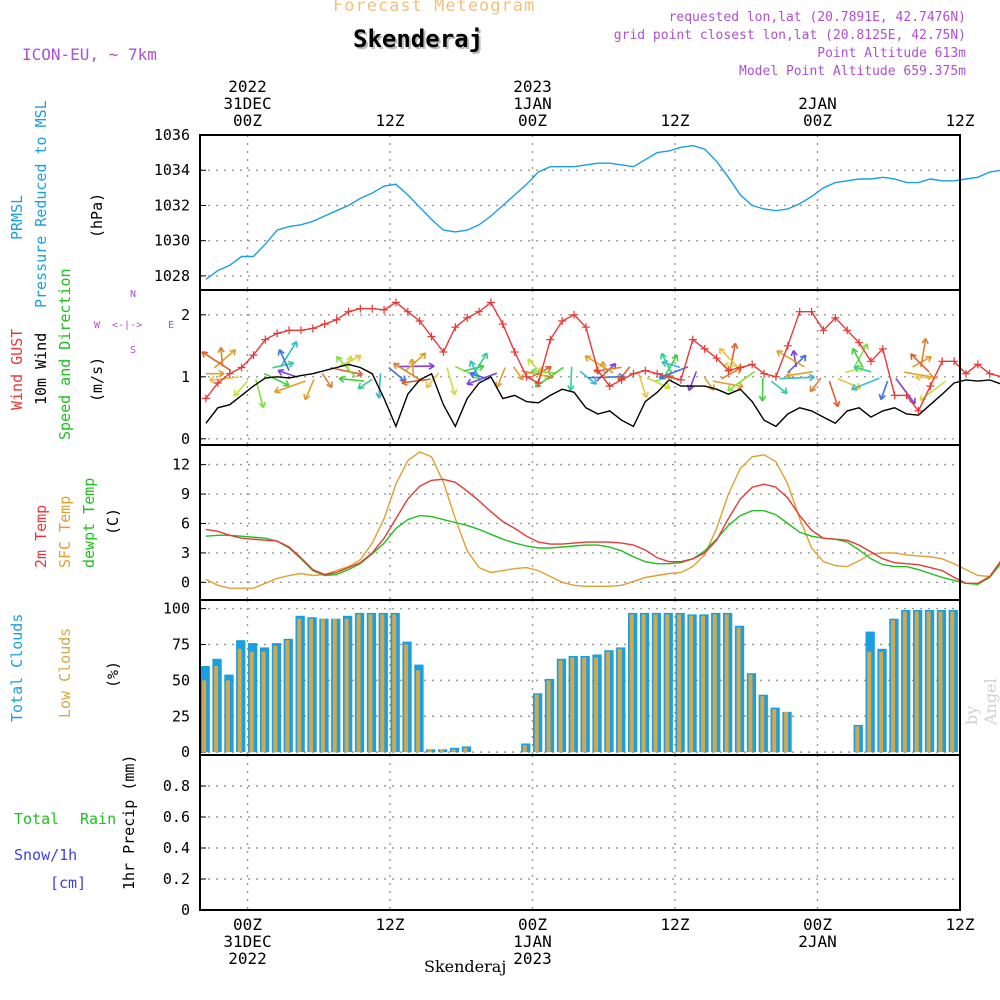 This screenshot has height=1000, width=1000. What do you see at coordinates (97, 325) in the screenshot?
I see `compass-w: W` at bounding box center [97, 325].